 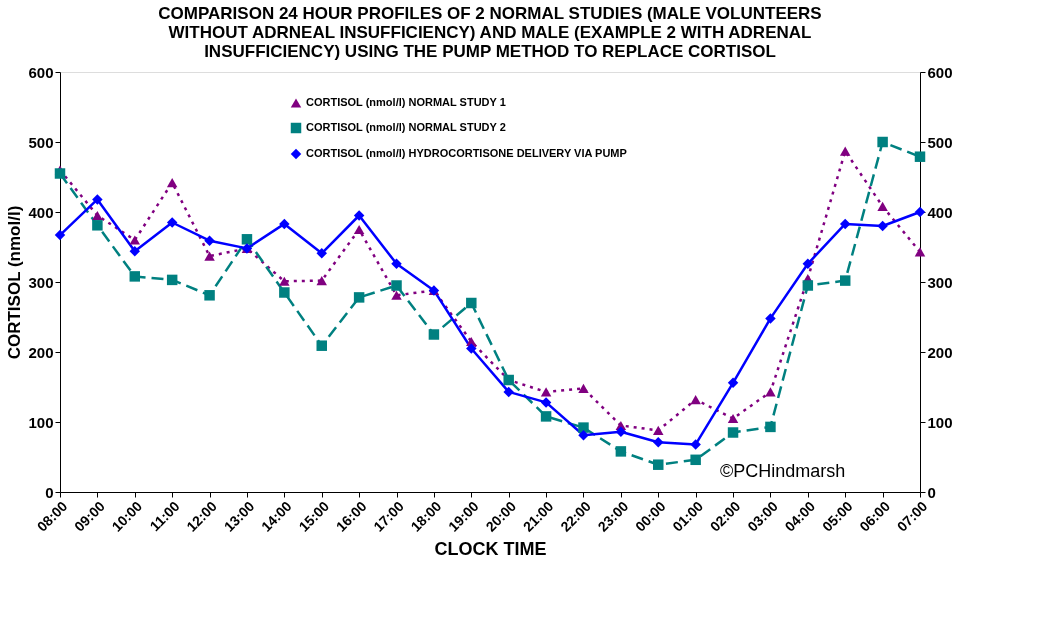 I want to click on y-tick-label: 500, so click(x=41, y=142).